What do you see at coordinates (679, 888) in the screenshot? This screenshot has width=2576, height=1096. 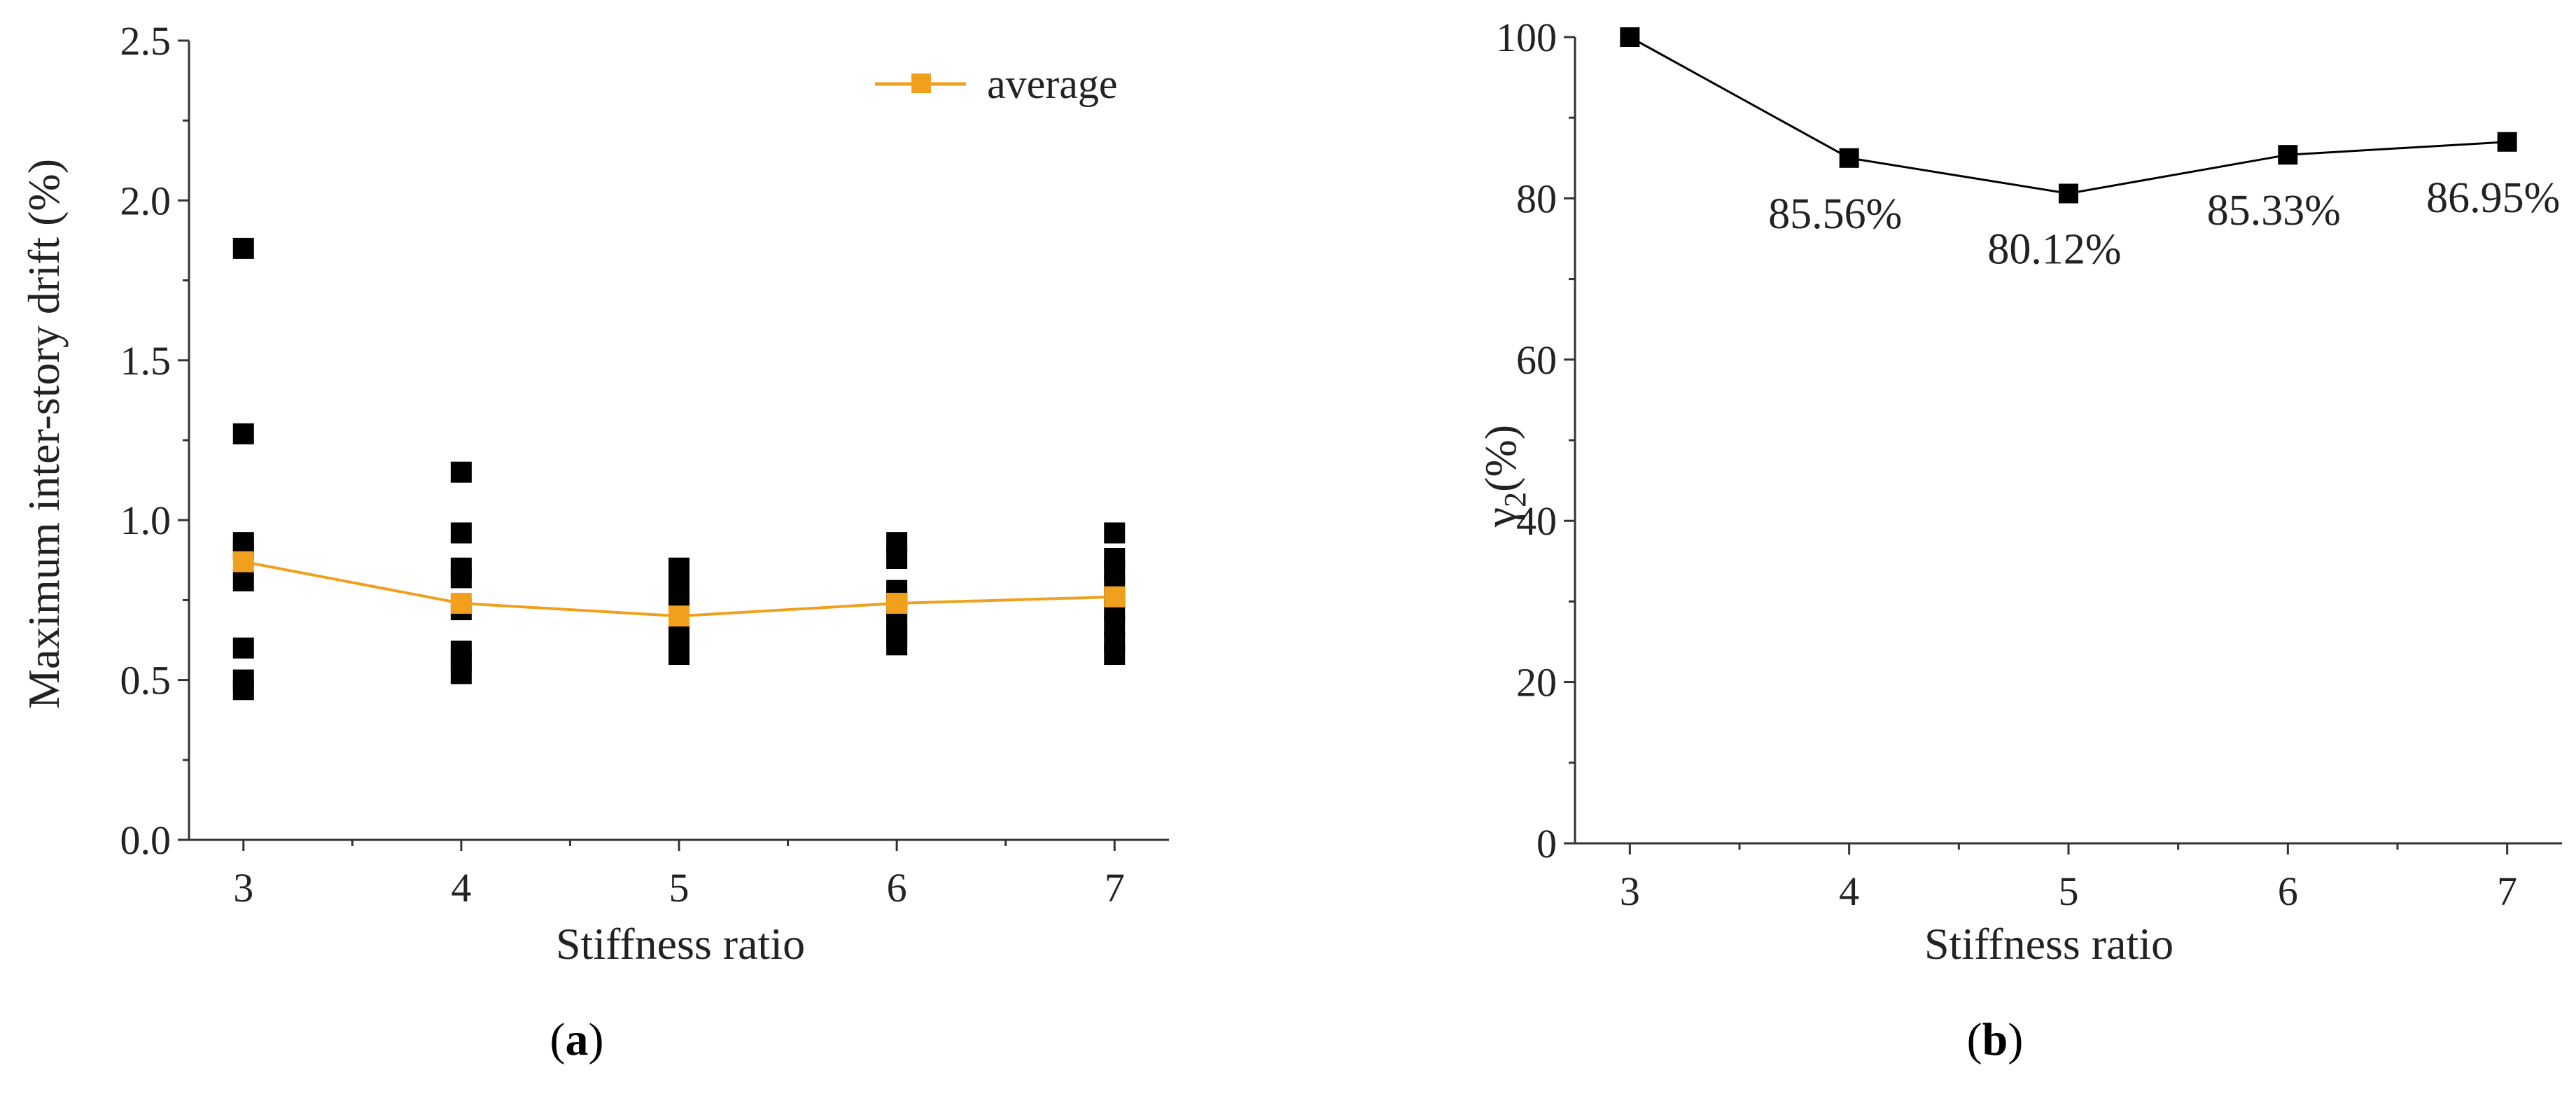 I see `panel-a-x-tick-label: 5` at bounding box center [679, 888].